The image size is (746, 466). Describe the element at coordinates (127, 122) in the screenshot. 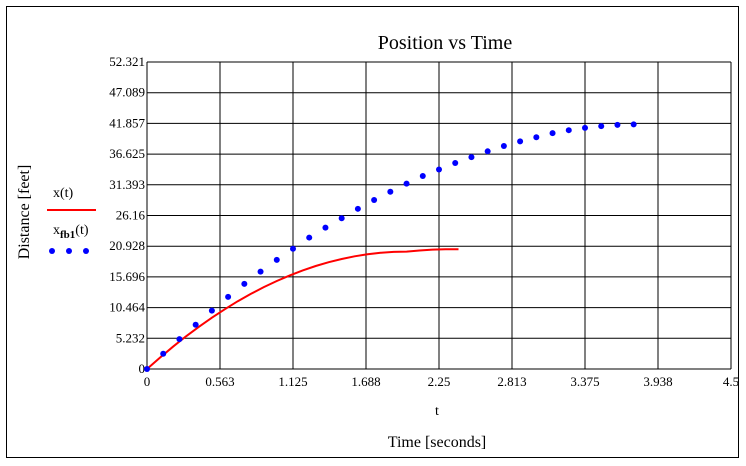

I see `y-tick-label: 41.857` at that location.